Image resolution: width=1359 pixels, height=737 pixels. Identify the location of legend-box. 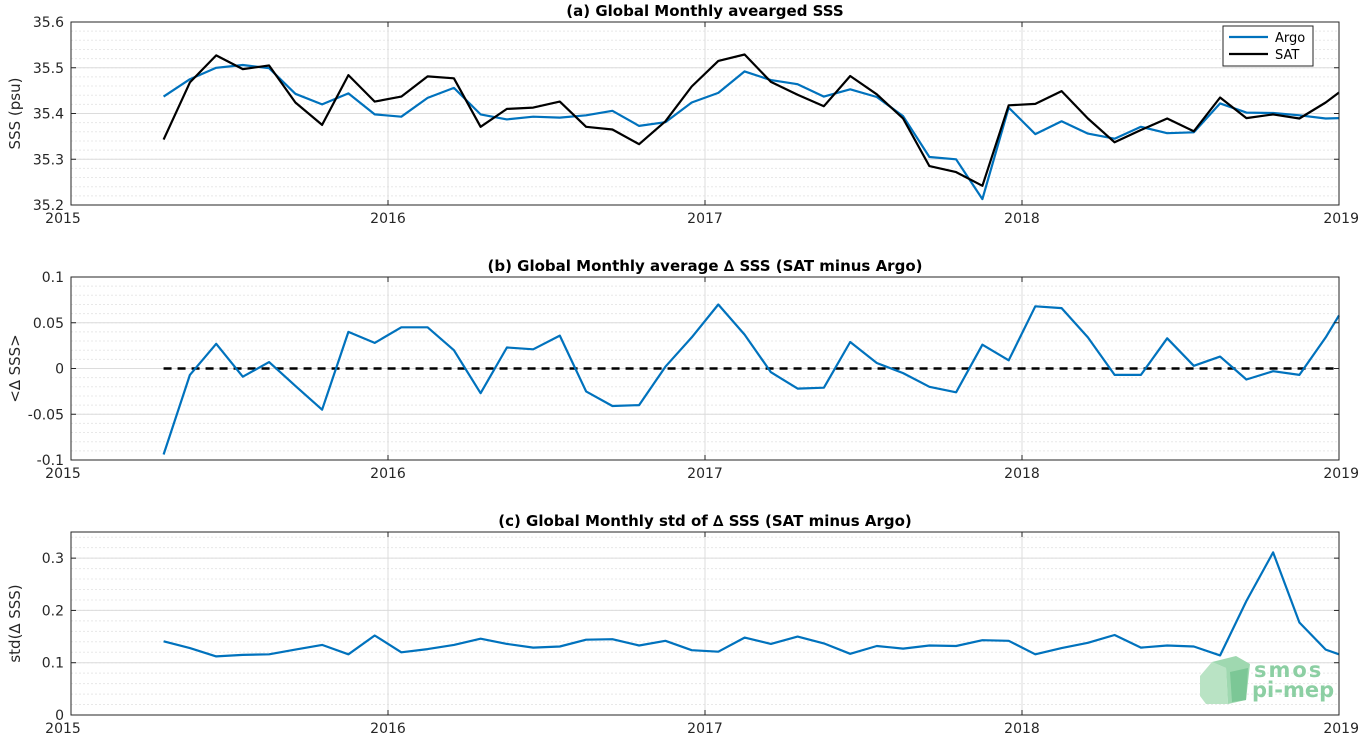
(1268, 46).